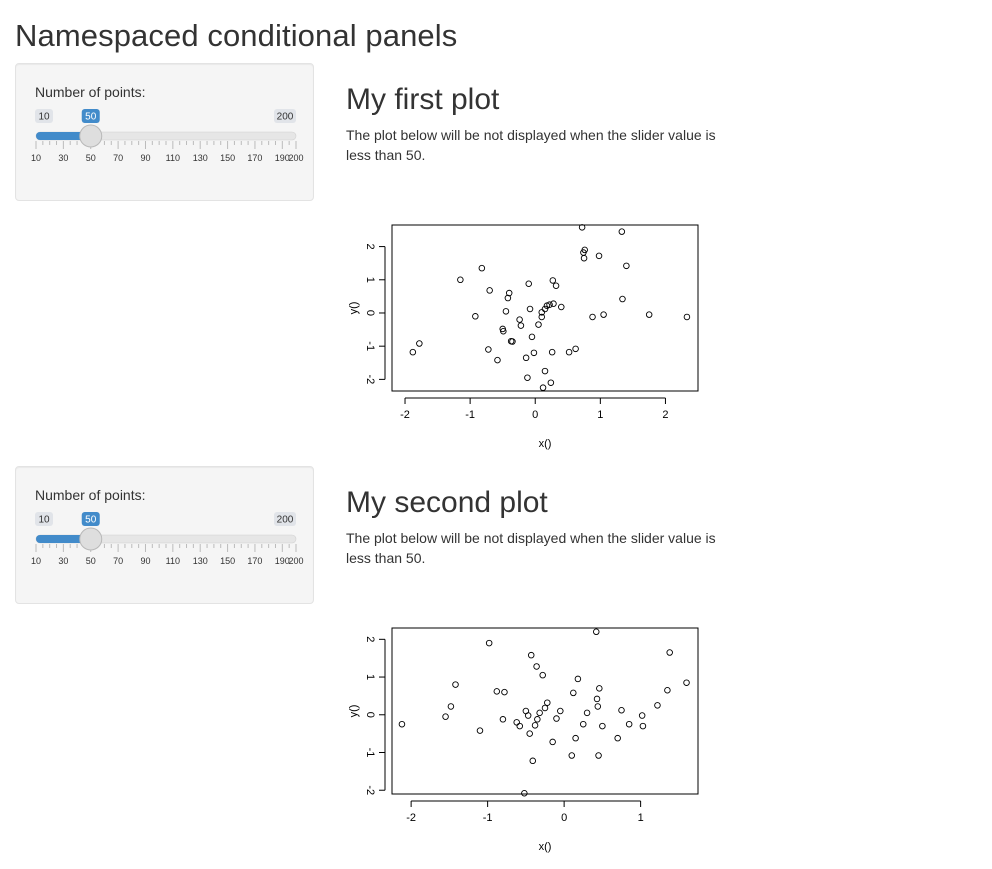 The width and height of the screenshot is (992, 869). What do you see at coordinates (145, 158) in the screenshot?
I see `slider-tick-label: 90` at bounding box center [145, 158].